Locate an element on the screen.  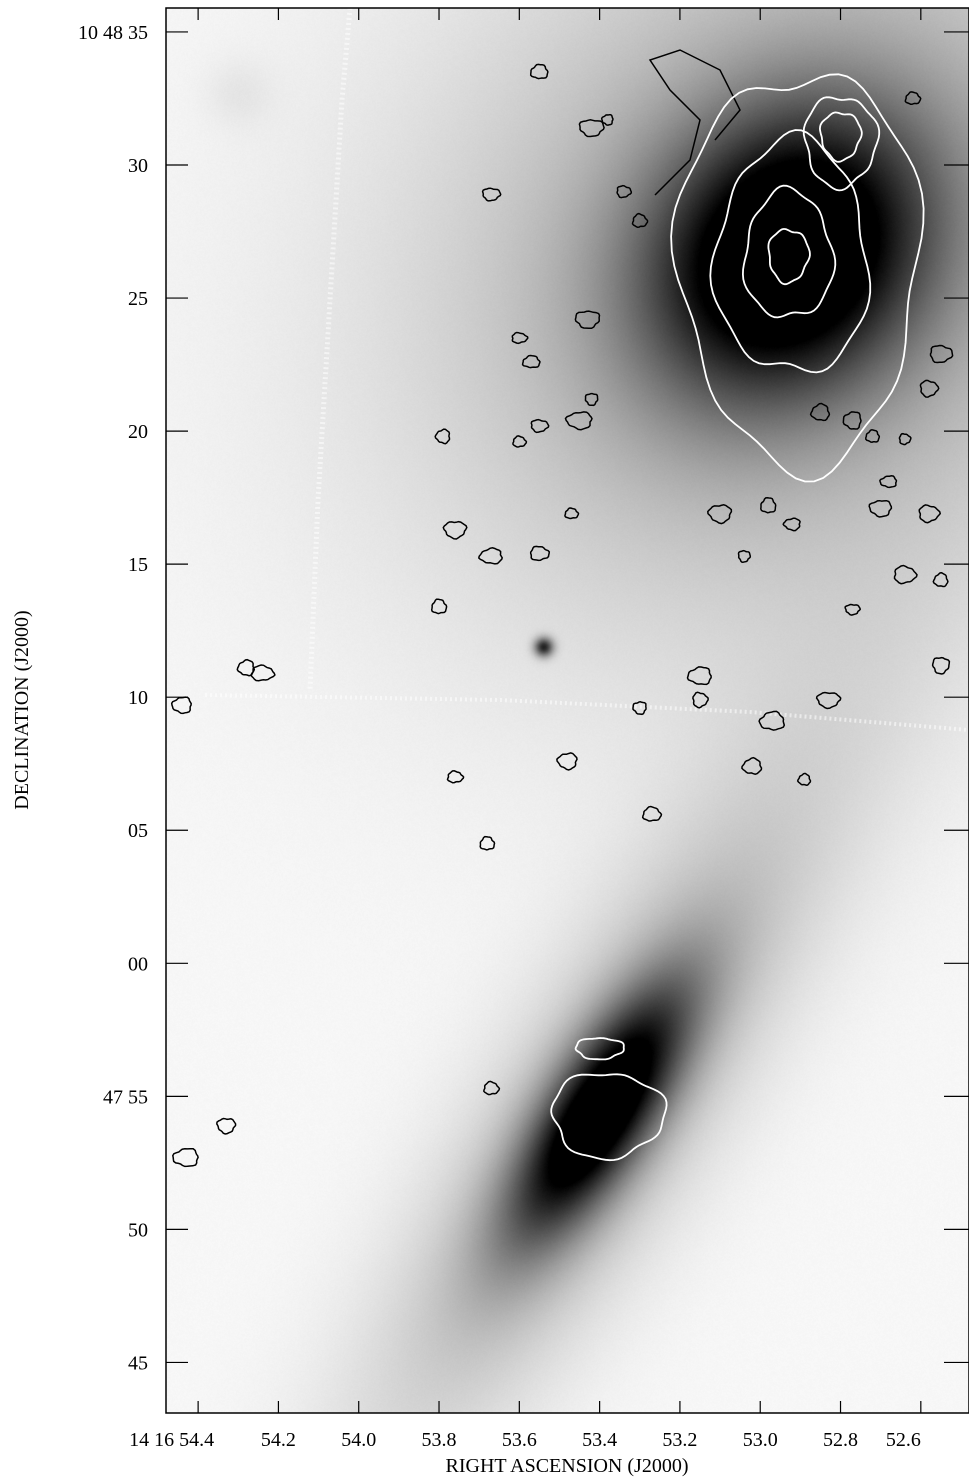
y-tick-label-7: 00 is located at coordinates (138, 964).